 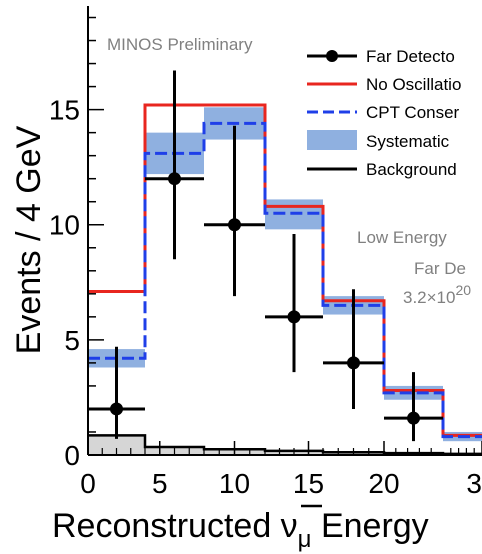 I want to click on x-tick-label: 15, so click(x=308, y=483).